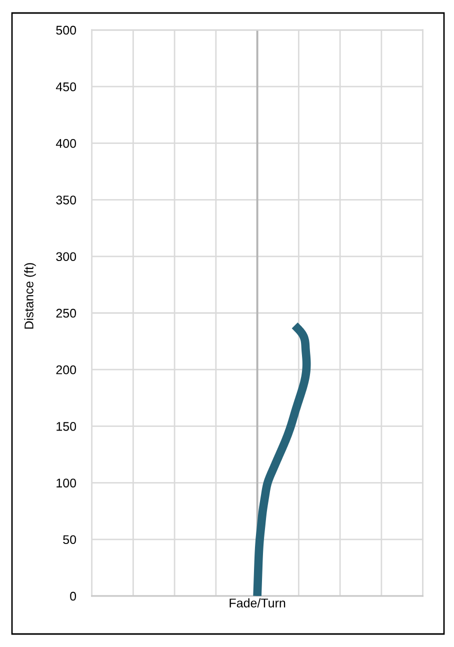 Image resolution: width=454 pixels, height=647 pixels. I want to click on y-tick-label: 200, so click(66, 369).